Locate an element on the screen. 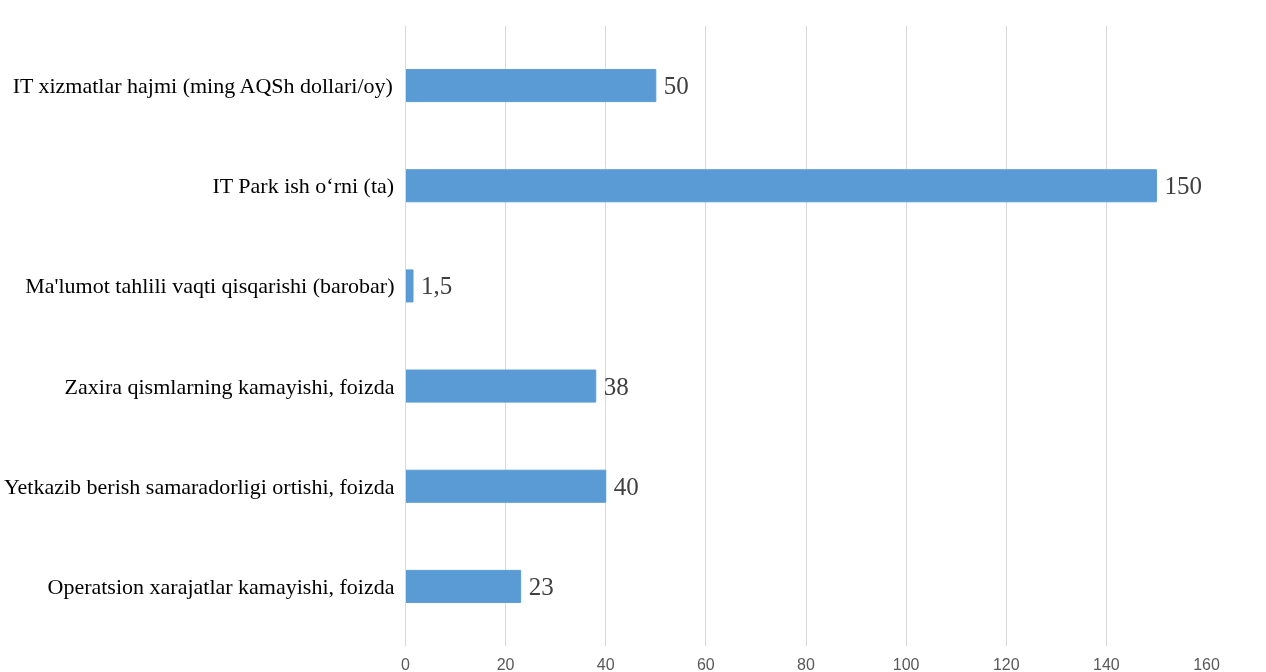  data-label: 1,5 is located at coordinates (437, 286).